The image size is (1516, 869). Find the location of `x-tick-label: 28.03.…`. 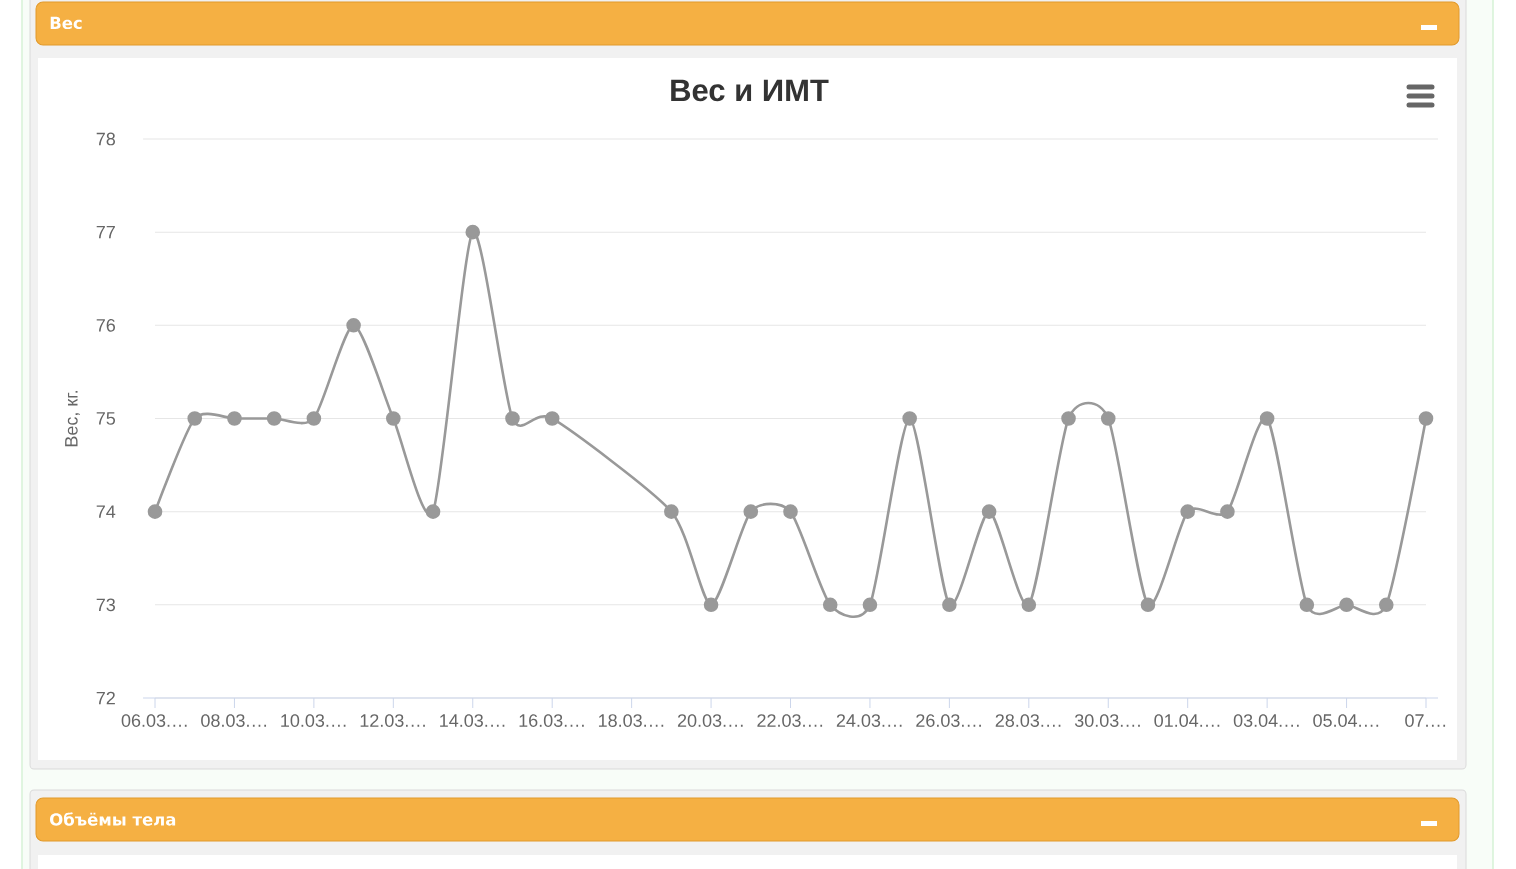

x-tick-label: 28.03.… is located at coordinates (1028, 720).